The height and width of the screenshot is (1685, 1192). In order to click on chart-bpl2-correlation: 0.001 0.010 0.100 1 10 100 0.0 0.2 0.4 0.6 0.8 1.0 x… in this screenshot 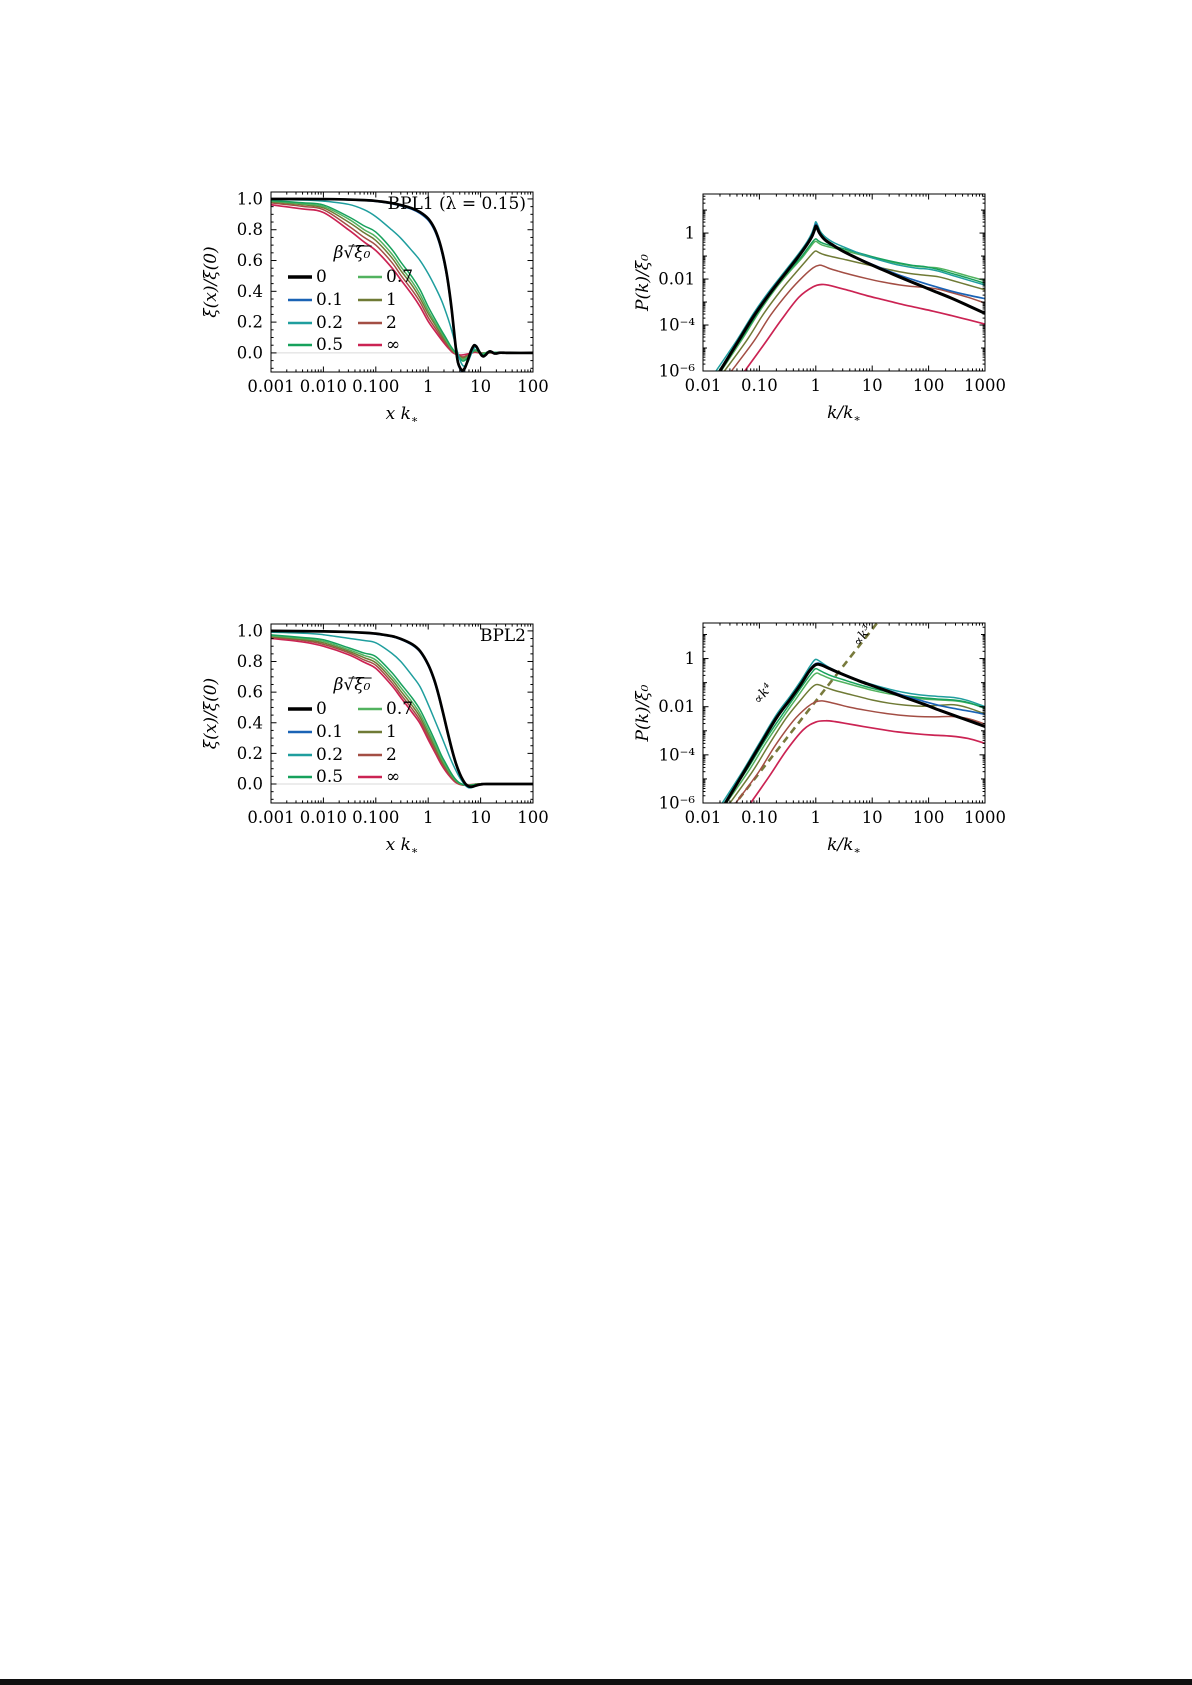, I will do `click(372, 732)`.